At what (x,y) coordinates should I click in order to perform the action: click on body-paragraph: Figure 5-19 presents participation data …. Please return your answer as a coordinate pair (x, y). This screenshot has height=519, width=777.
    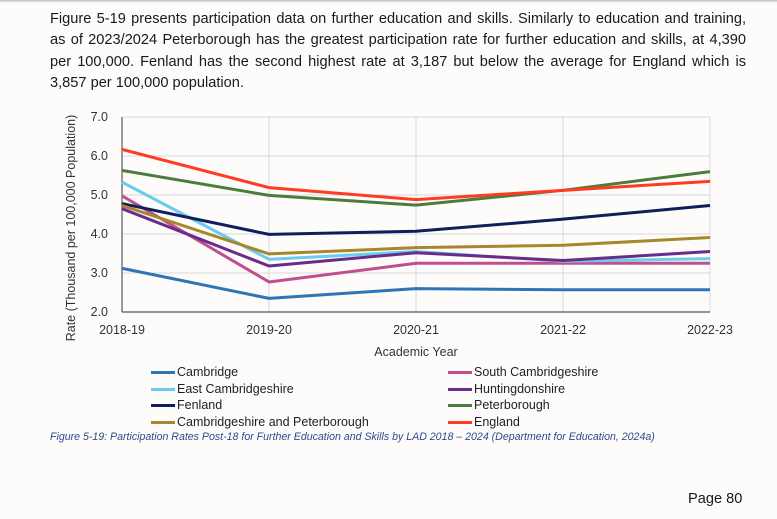
    Looking at the image, I should click on (398, 51).